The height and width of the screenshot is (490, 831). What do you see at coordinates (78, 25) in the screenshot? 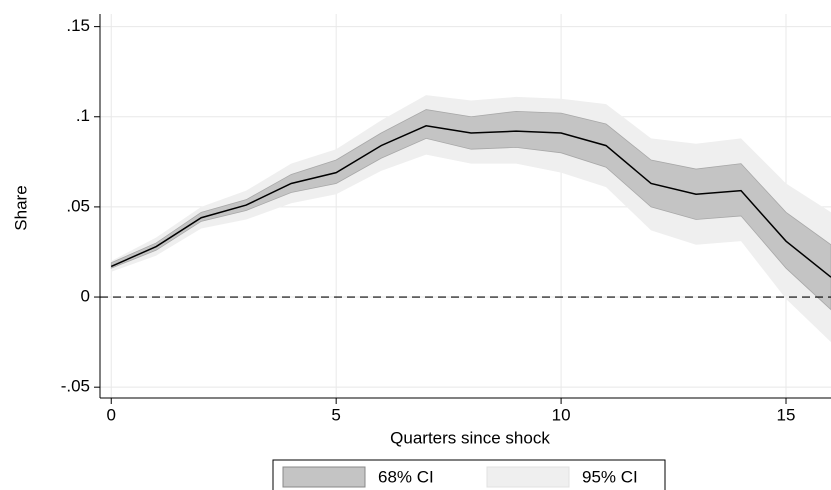
I see `y-tick-label: .15` at bounding box center [78, 25].